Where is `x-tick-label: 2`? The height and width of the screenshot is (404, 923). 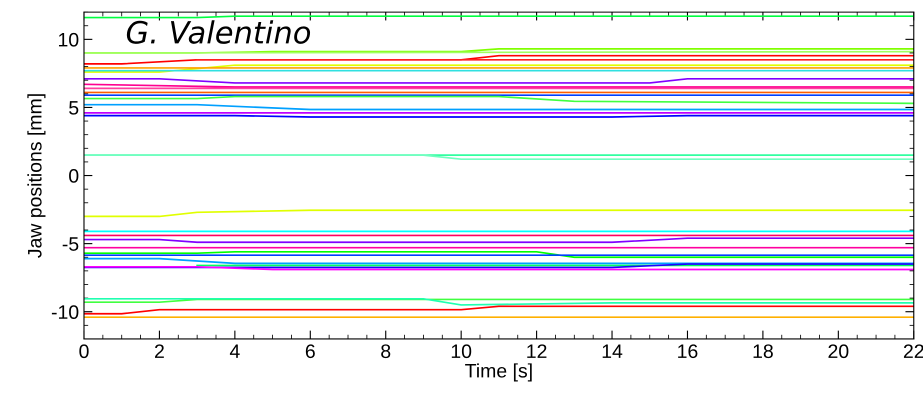 x-tick-label: 2 is located at coordinates (159, 351).